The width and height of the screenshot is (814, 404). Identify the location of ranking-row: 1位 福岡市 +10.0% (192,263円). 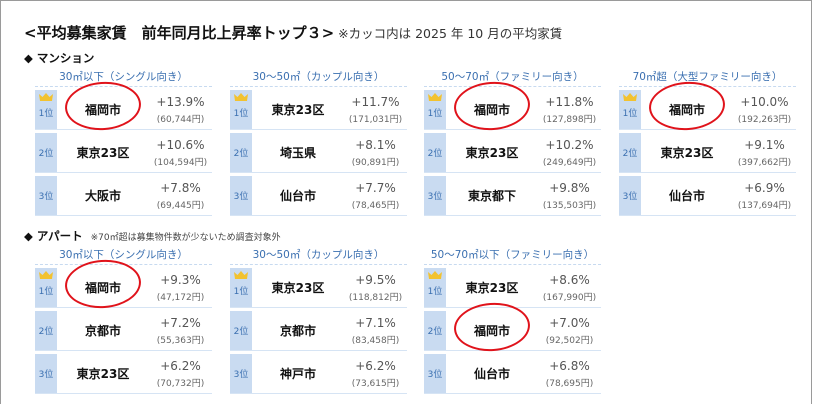
(707, 106).